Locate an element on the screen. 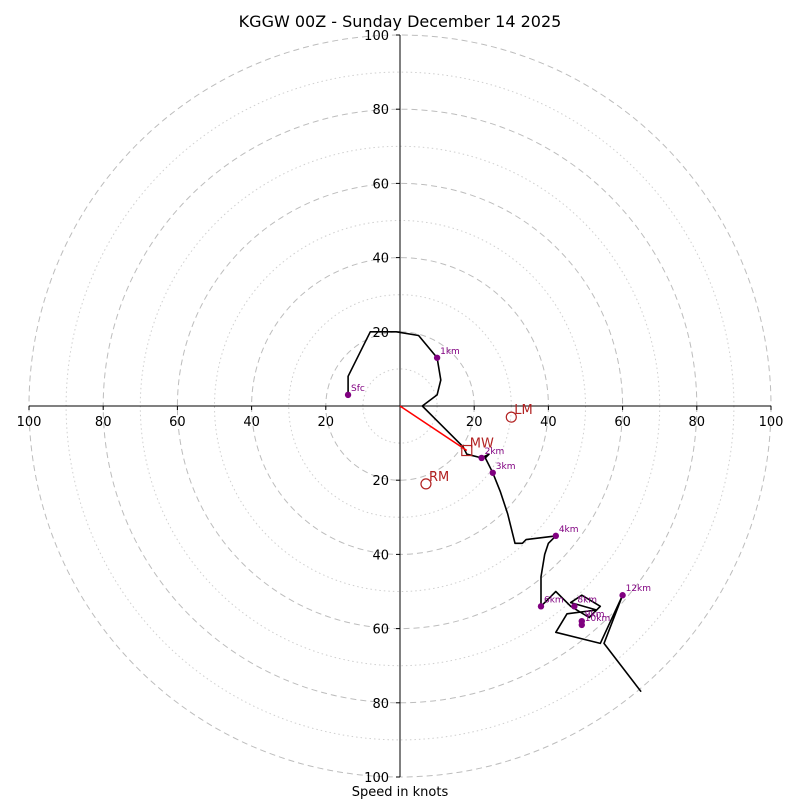  x-tick-left-40: 40 is located at coordinates (251, 422).